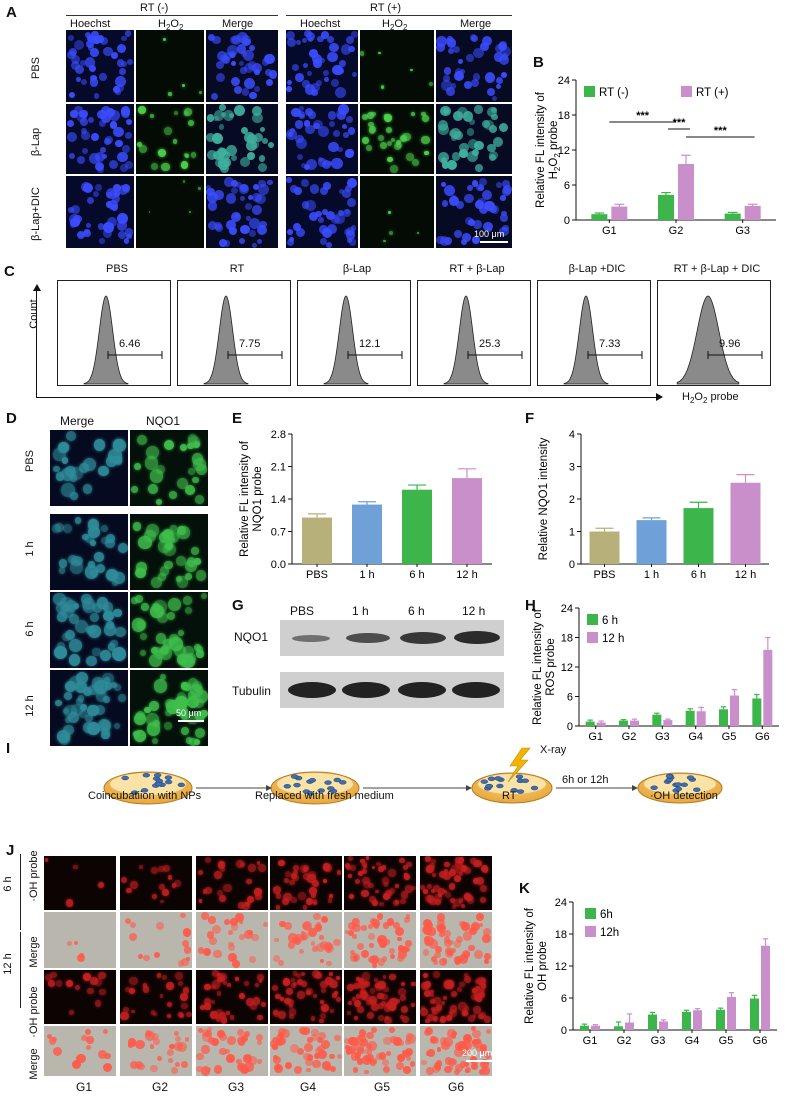  What do you see at coordinates (561, 903) in the screenshot?
I see `y-tick-label: 24` at bounding box center [561, 903].